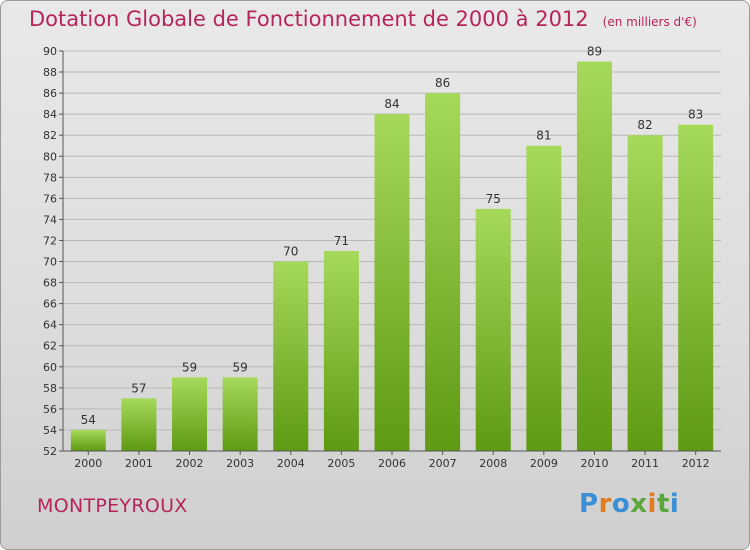  I want to click on bar-value-label: 54, so click(88, 420).